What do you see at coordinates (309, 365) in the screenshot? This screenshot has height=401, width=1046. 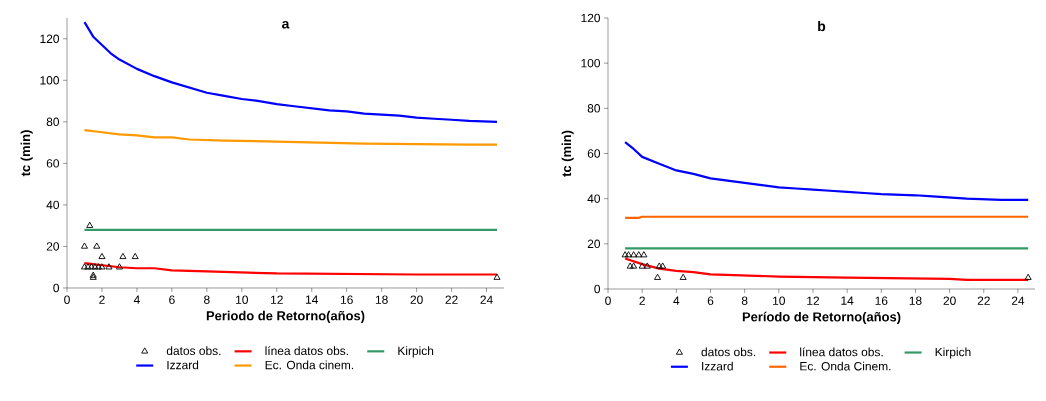 I see `legend-label: Ec. Onda cinem.` at bounding box center [309, 365].